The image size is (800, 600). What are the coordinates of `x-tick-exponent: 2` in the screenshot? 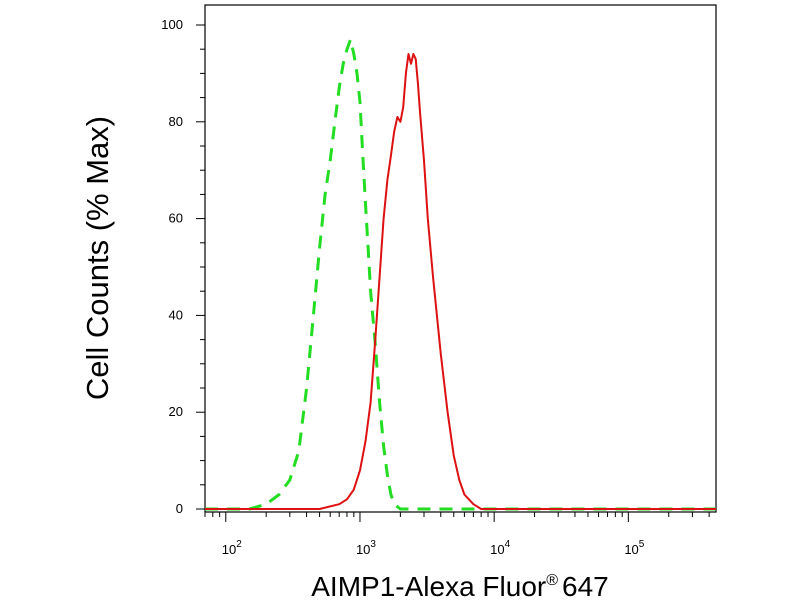 It's located at (239, 544).